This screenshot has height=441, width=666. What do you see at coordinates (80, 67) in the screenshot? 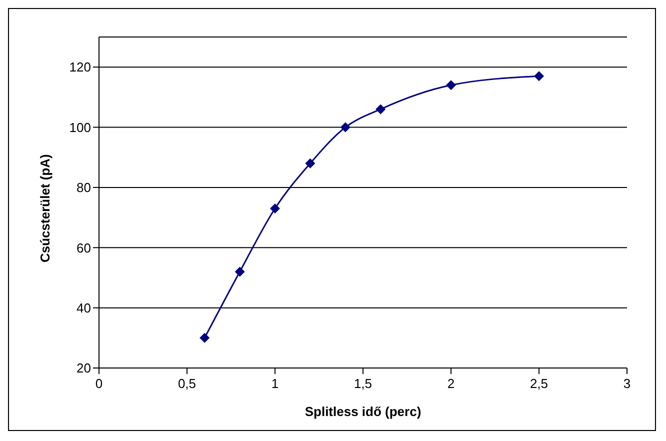
I see `y-tick-label: 120` at bounding box center [80, 67].